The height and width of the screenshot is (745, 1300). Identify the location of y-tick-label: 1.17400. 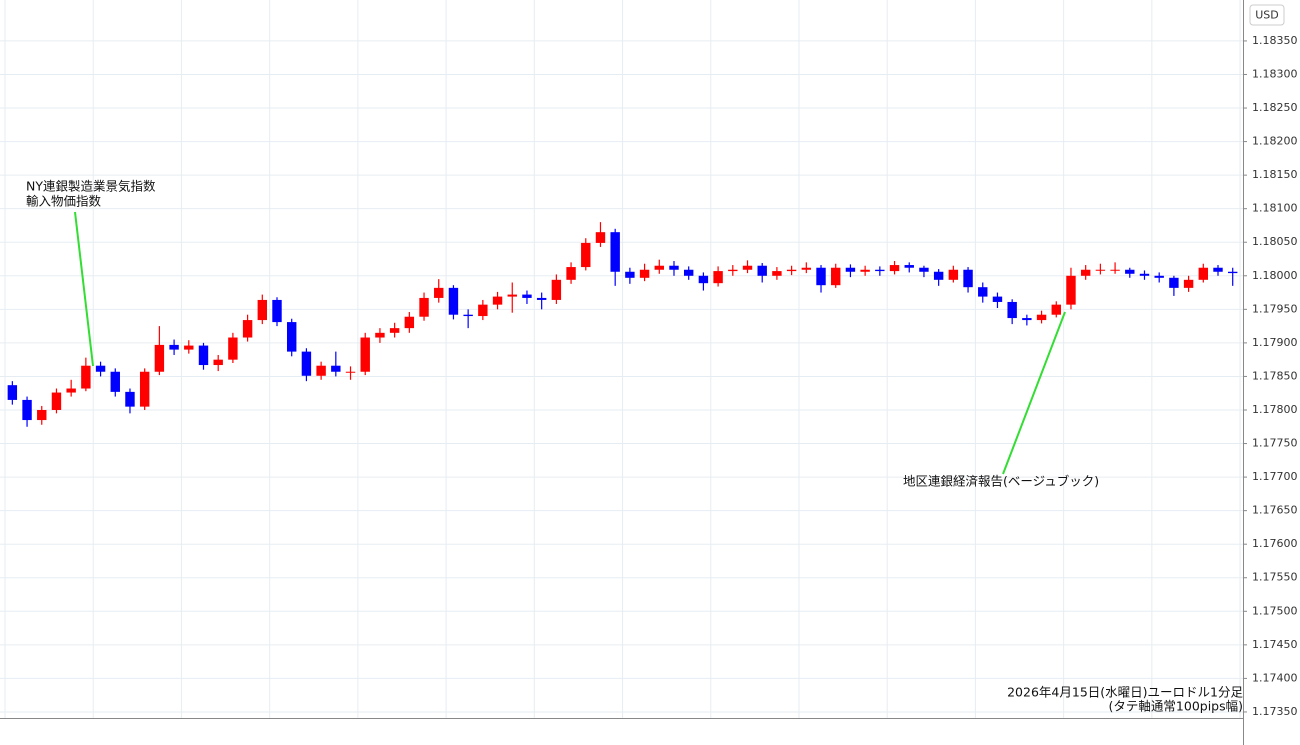
(1275, 677).